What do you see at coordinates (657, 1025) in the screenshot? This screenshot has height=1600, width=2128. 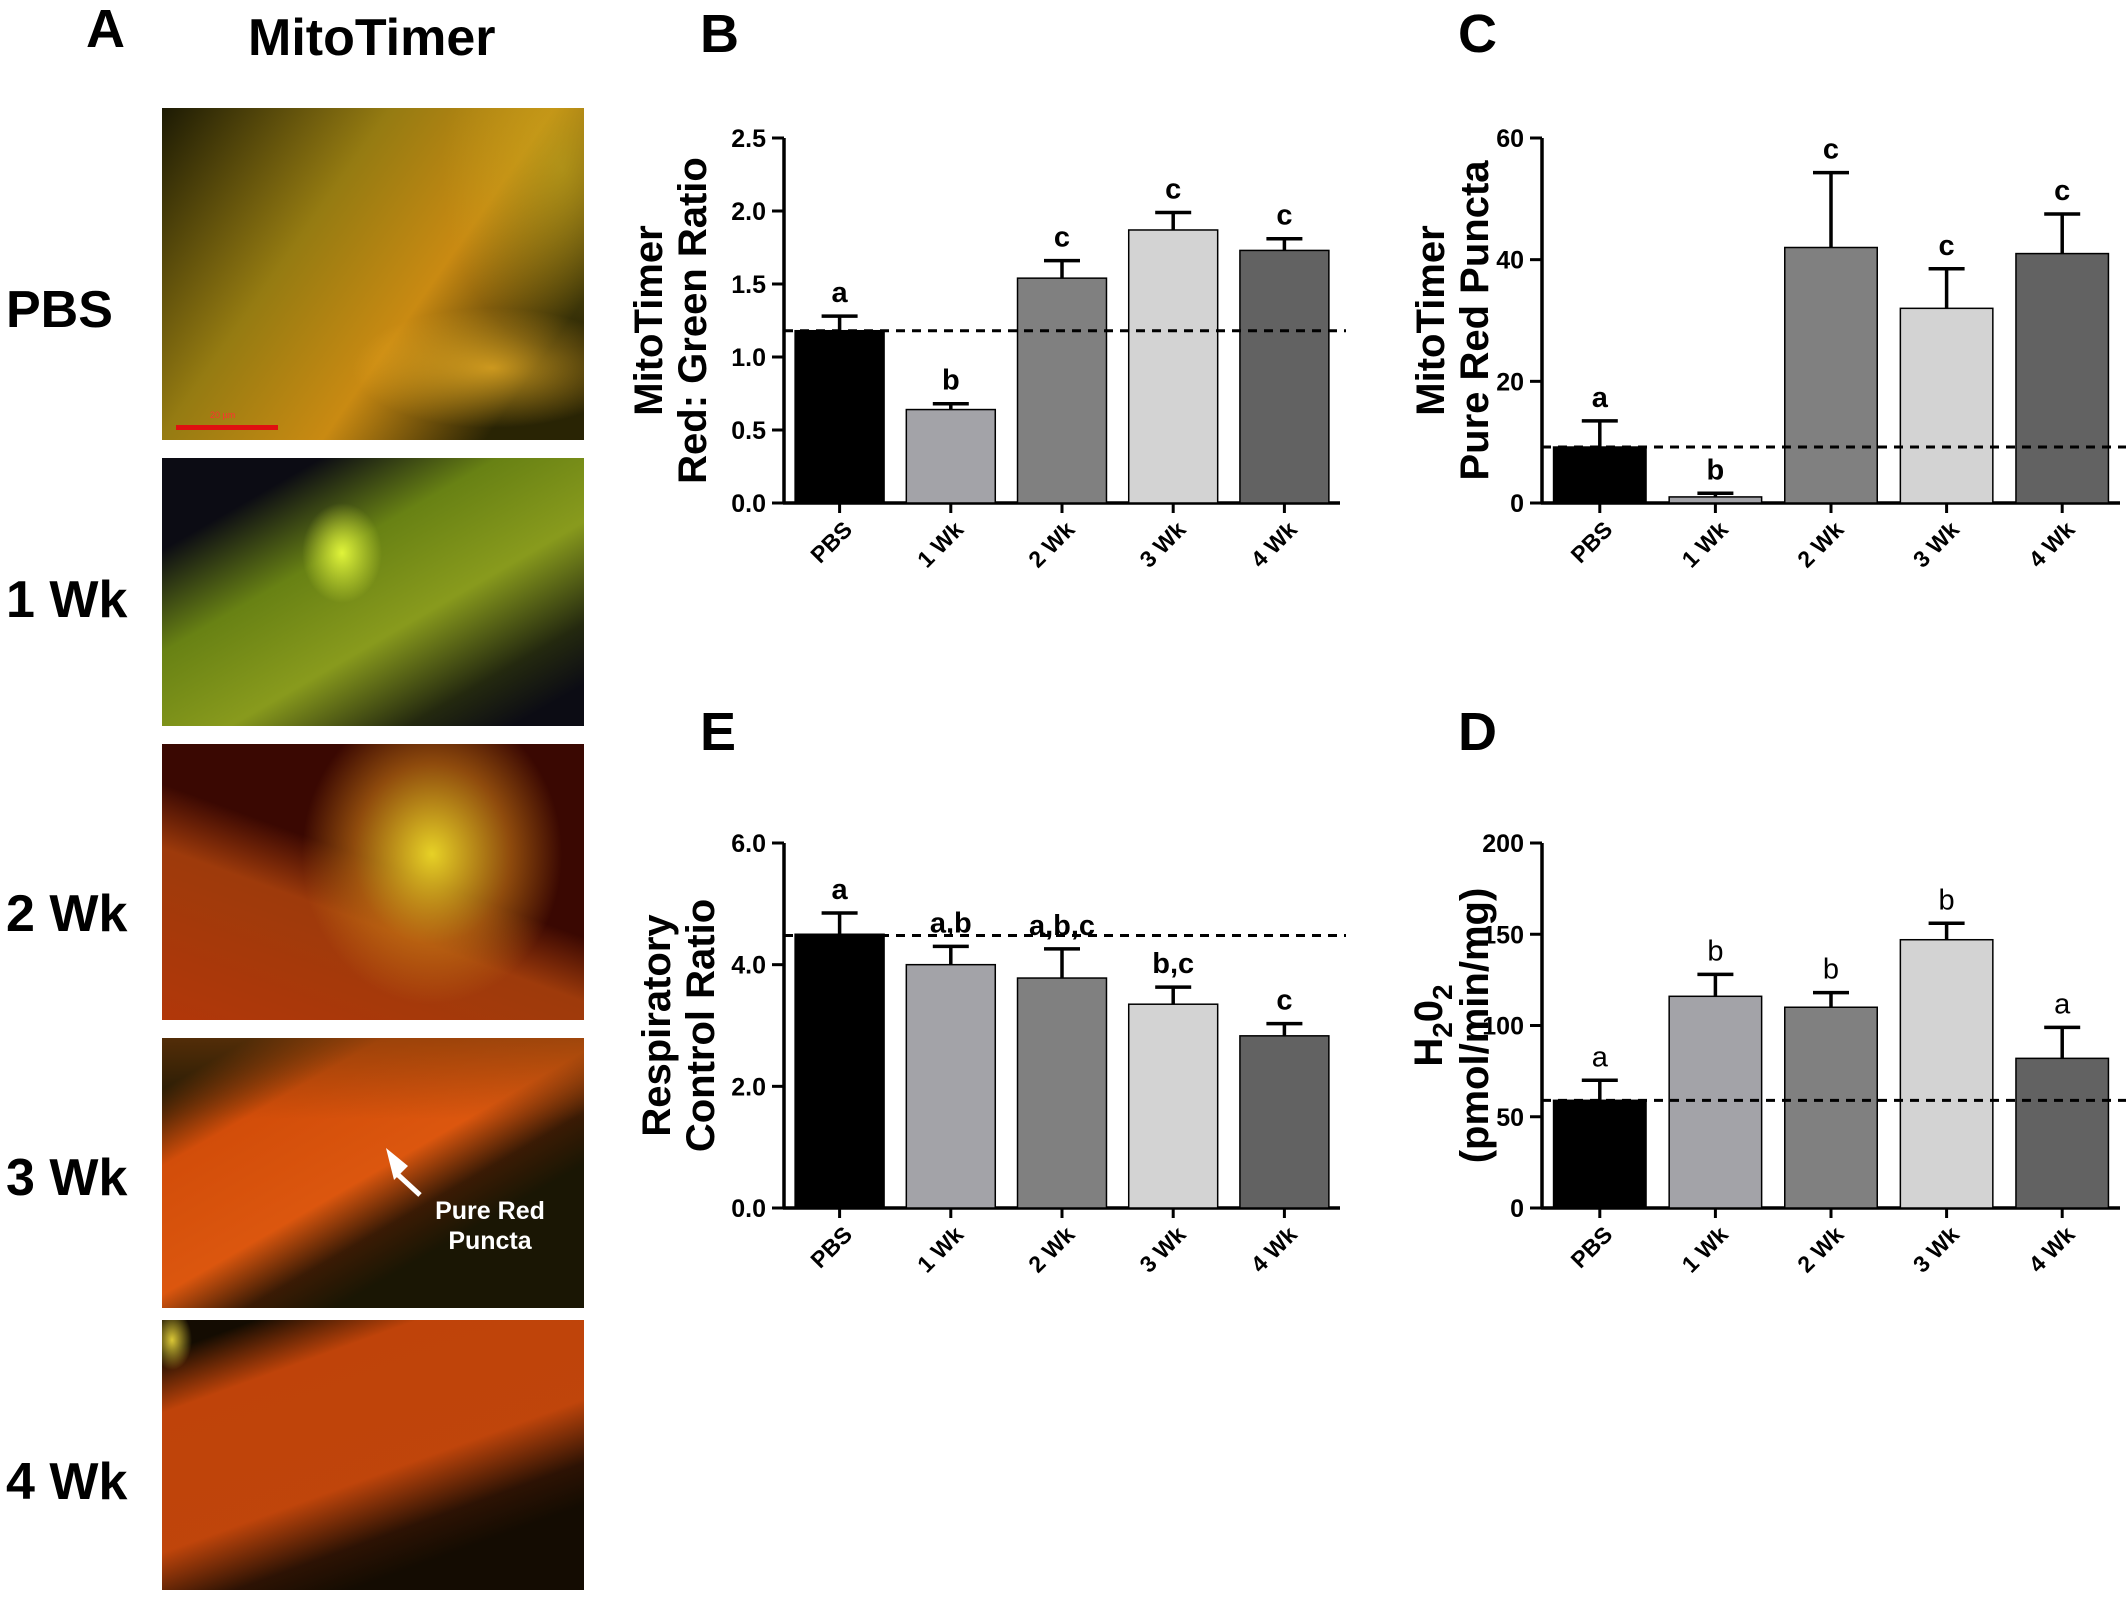 I see `y-axis-label: Respiratory` at bounding box center [657, 1025].